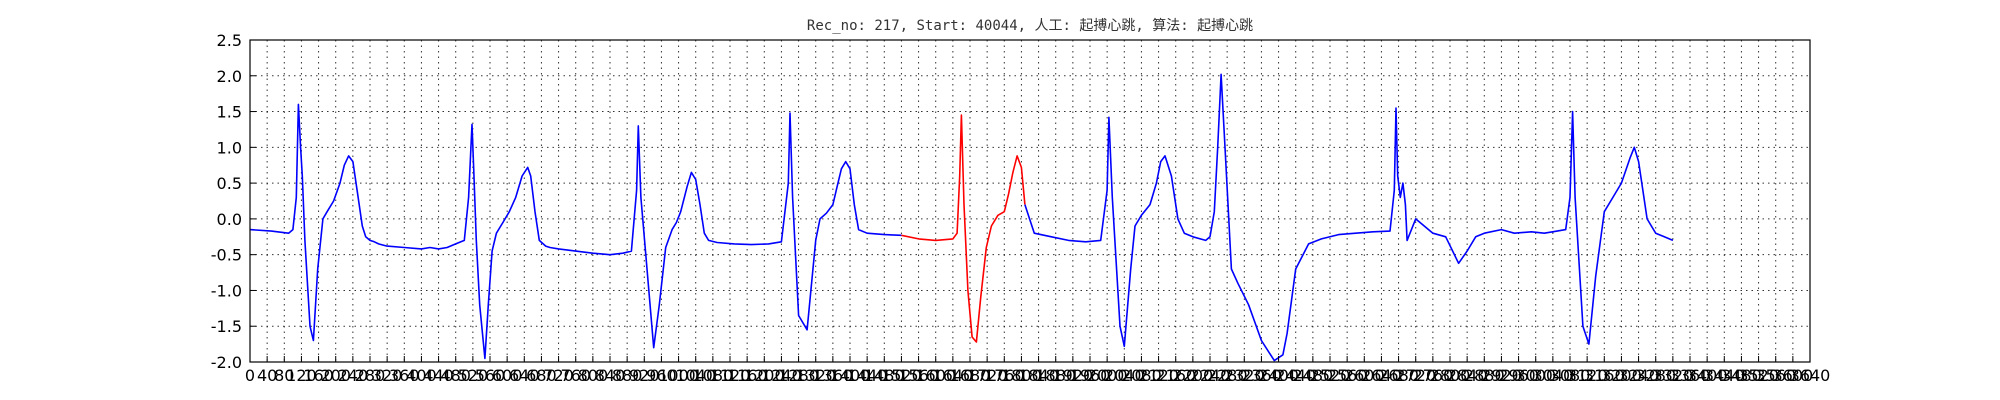 This screenshot has width=2000, height=400. What do you see at coordinates (1690, 375) in the screenshot?
I see `x-tick-label: 3360` at bounding box center [1690, 375].